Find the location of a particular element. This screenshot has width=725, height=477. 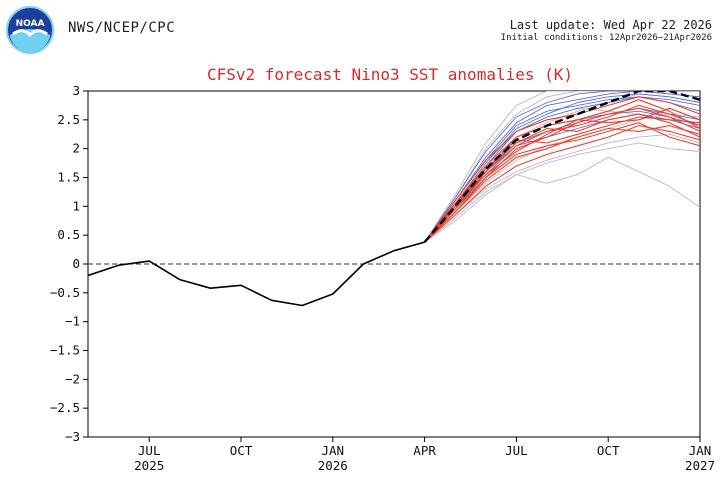

y-tick-label: −3 is located at coordinates (72, 436).